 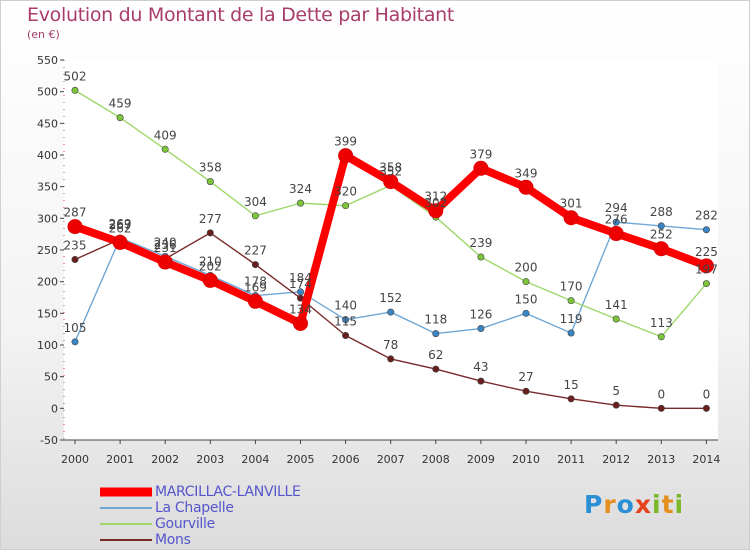 I want to click on data-label-gourville: 352, so click(x=390, y=171).